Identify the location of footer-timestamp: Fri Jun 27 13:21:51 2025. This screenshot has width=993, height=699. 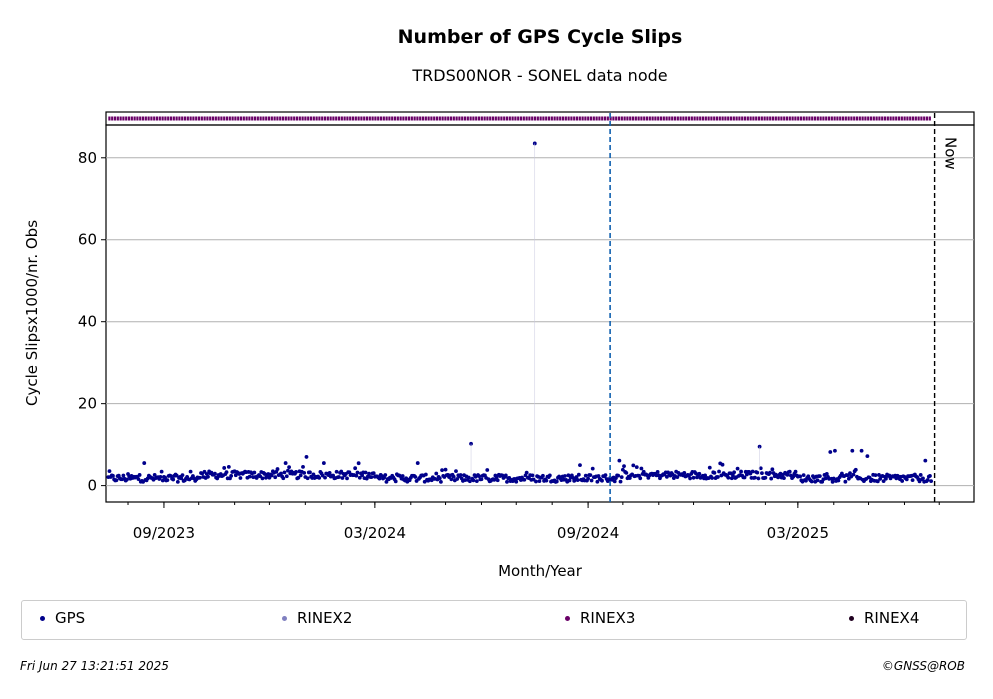
(94, 666).